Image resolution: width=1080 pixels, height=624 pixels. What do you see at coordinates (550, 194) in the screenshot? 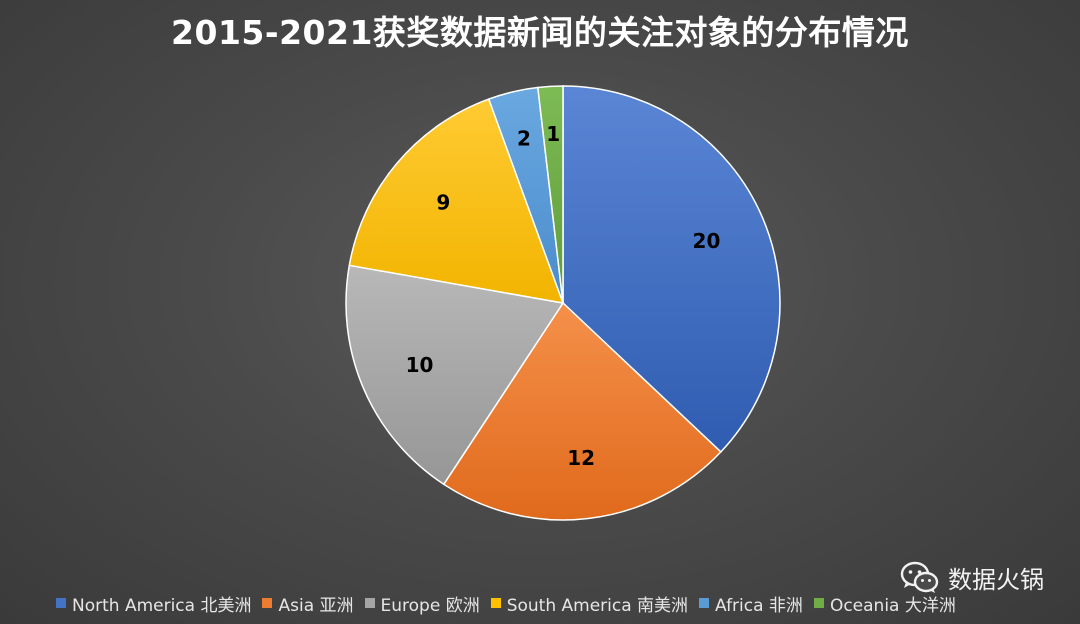
I see `pie-slice-oceania` at bounding box center [550, 194].